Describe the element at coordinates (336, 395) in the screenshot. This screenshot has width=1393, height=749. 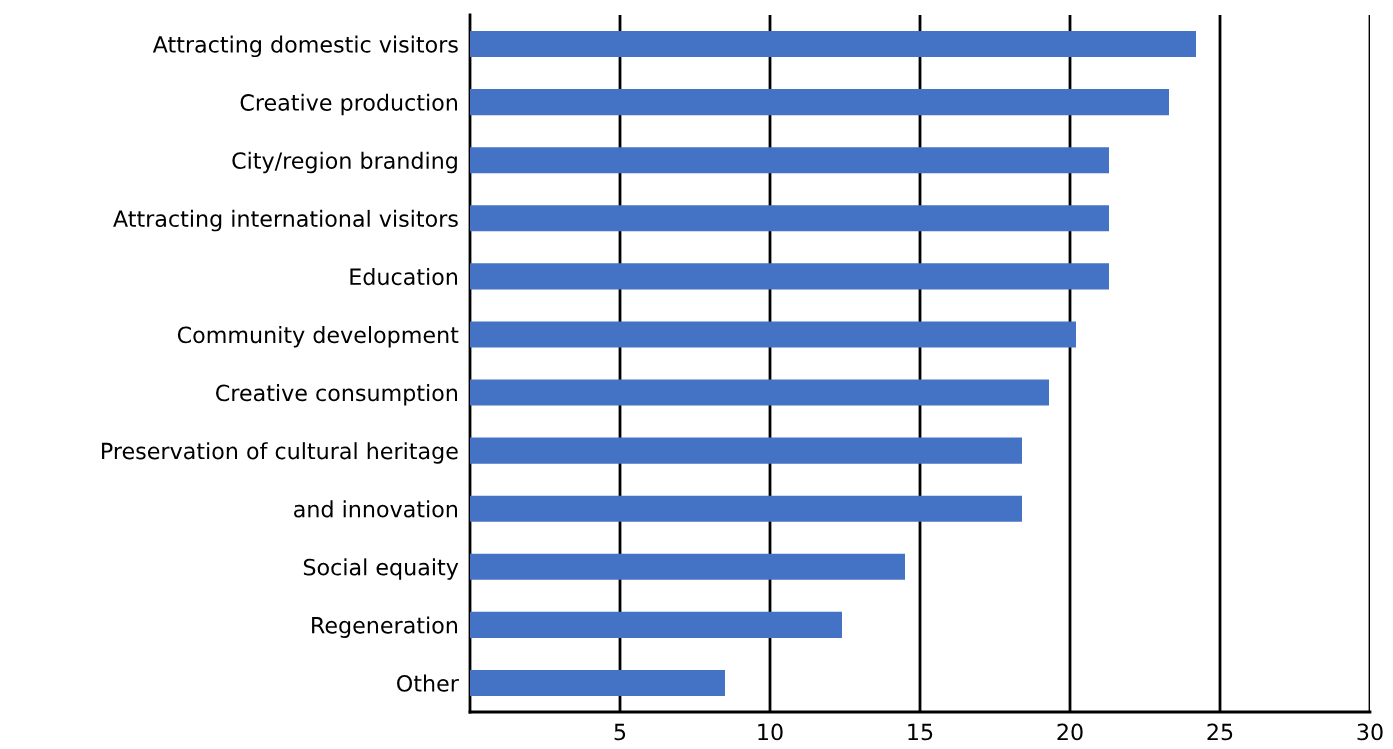
I see `y-tick-label: Creative consumption` at that location.